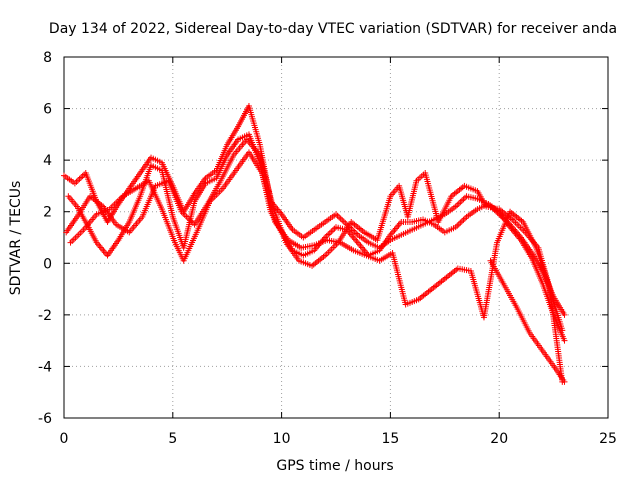 This screenshot has width=640, height=480. Describe the element at coordinates (64, 439) in the screenshot. I see `x-tick-label: 0` at that location.